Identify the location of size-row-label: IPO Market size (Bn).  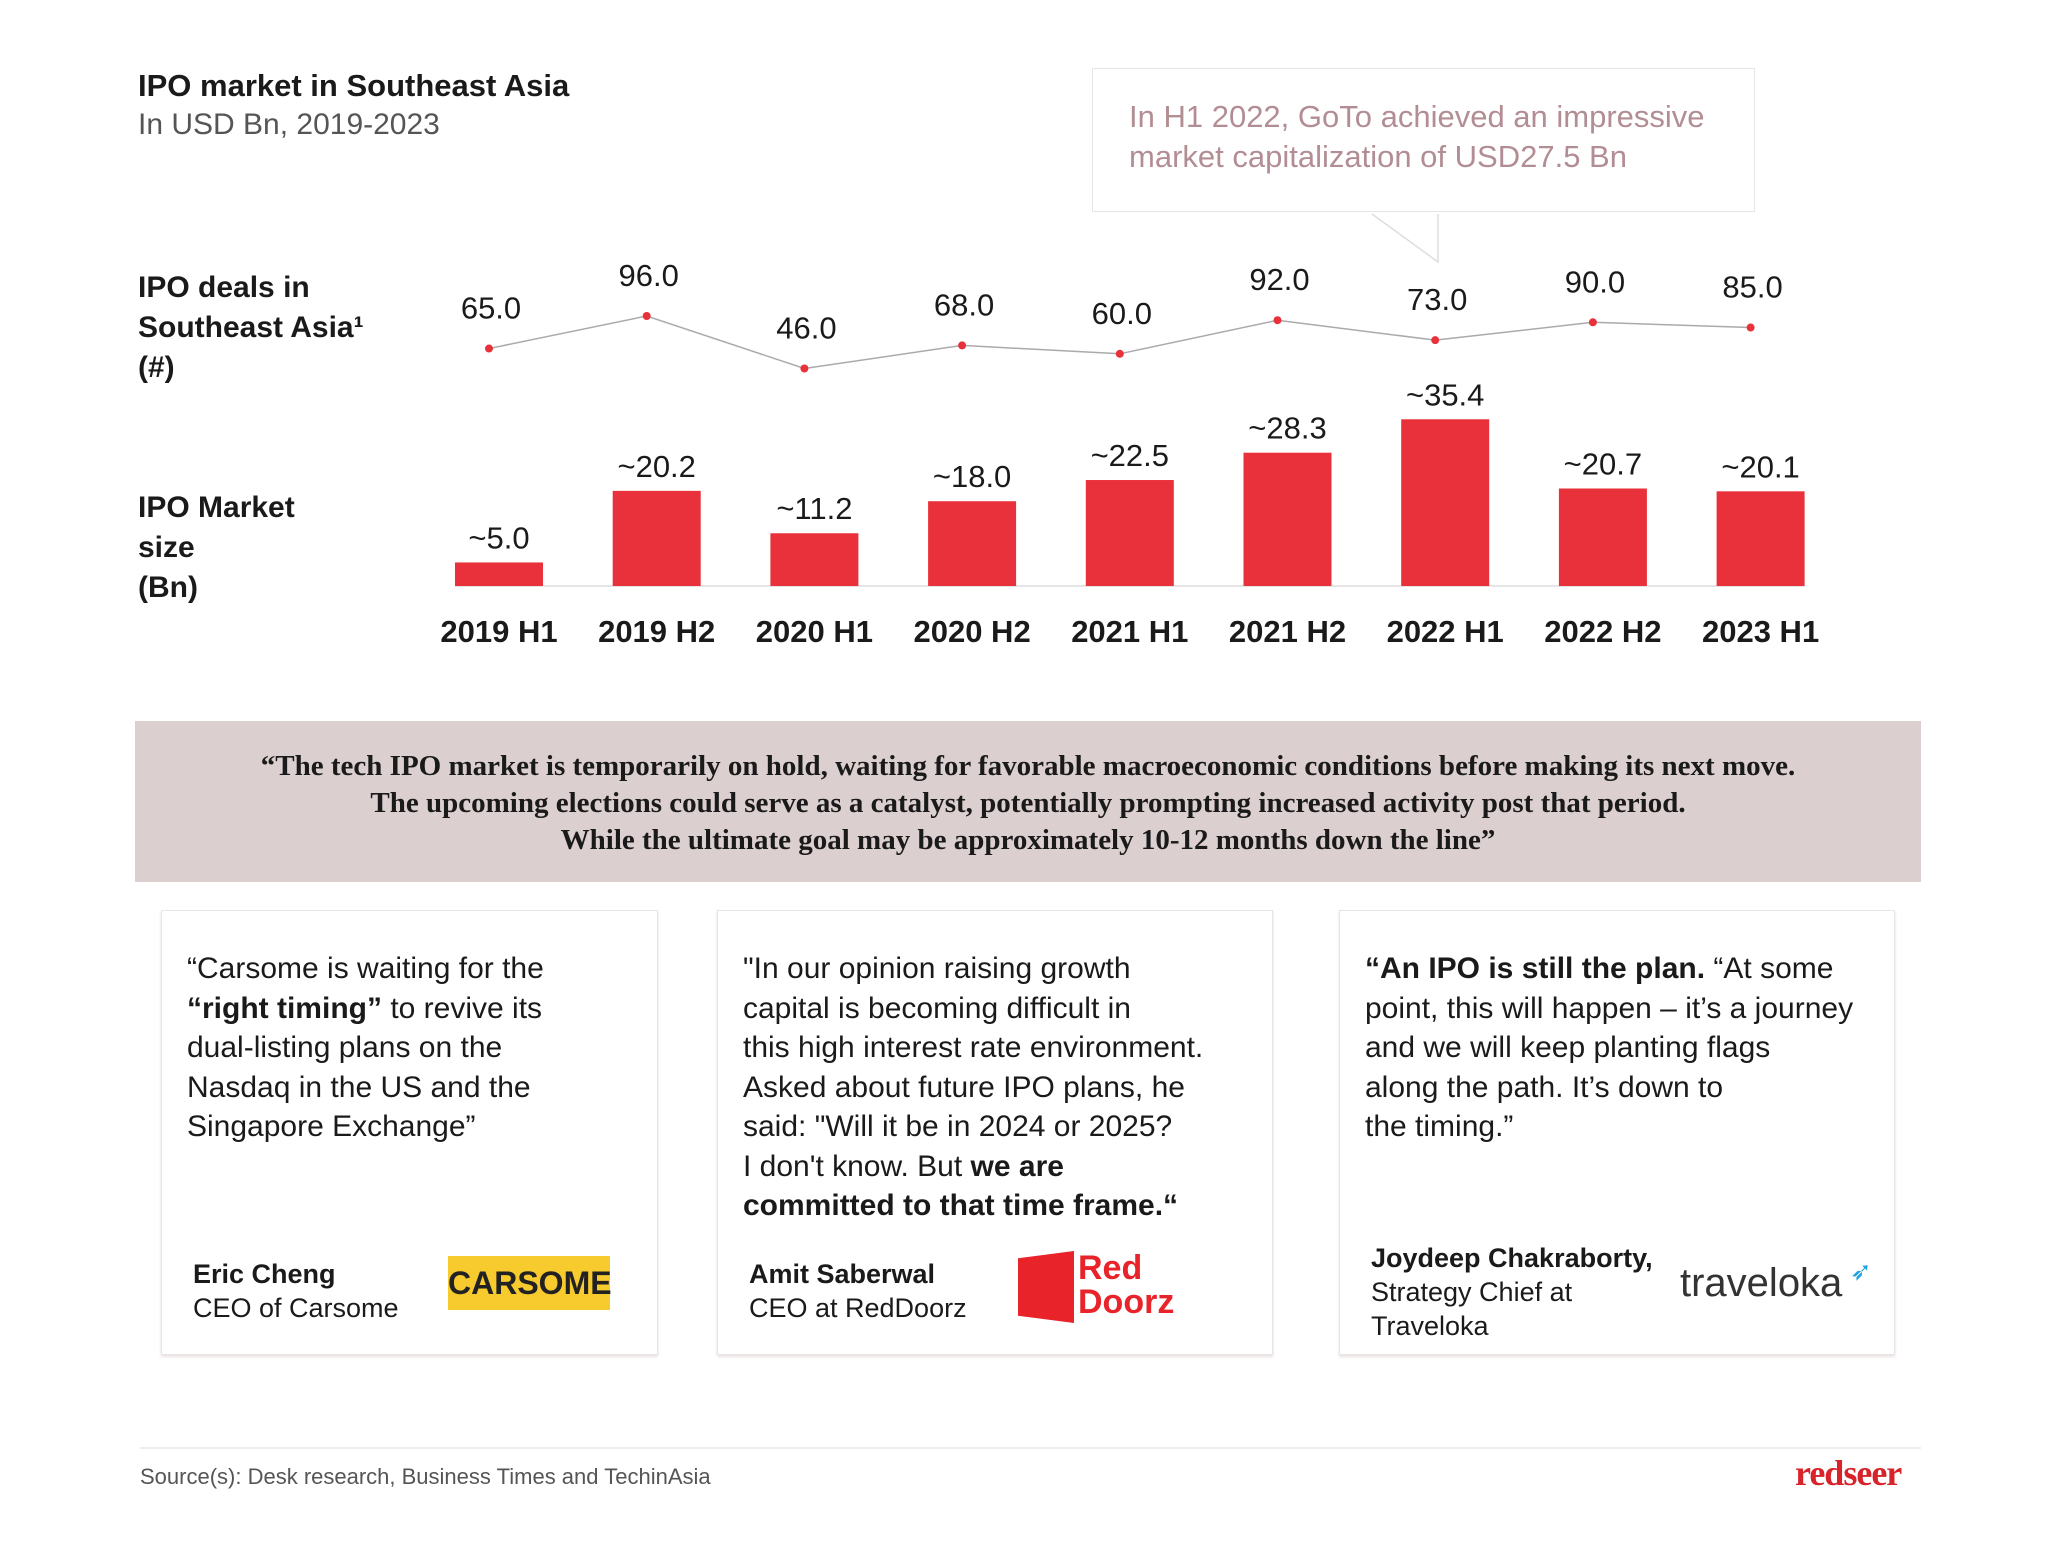
(216, 548).